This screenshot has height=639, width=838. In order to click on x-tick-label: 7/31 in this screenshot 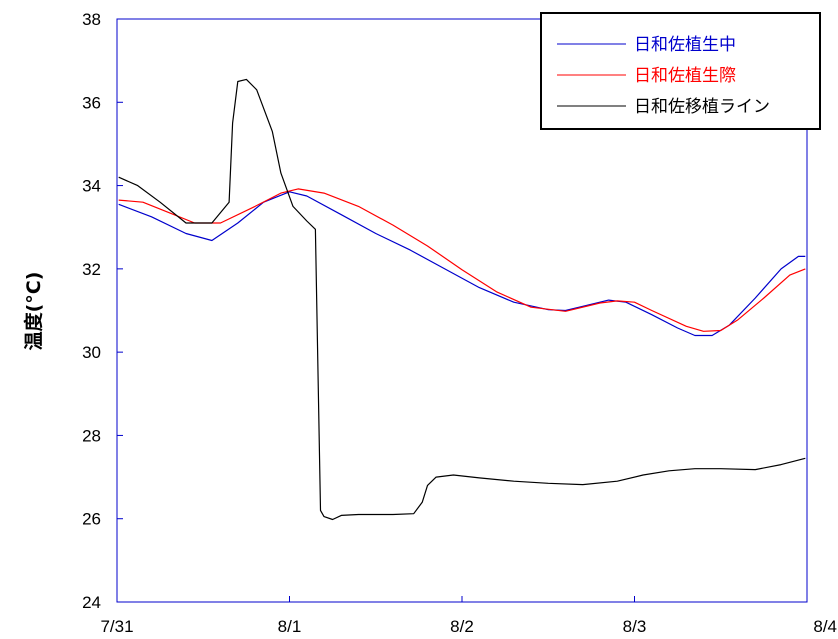, I will do `click(116, 626)`.